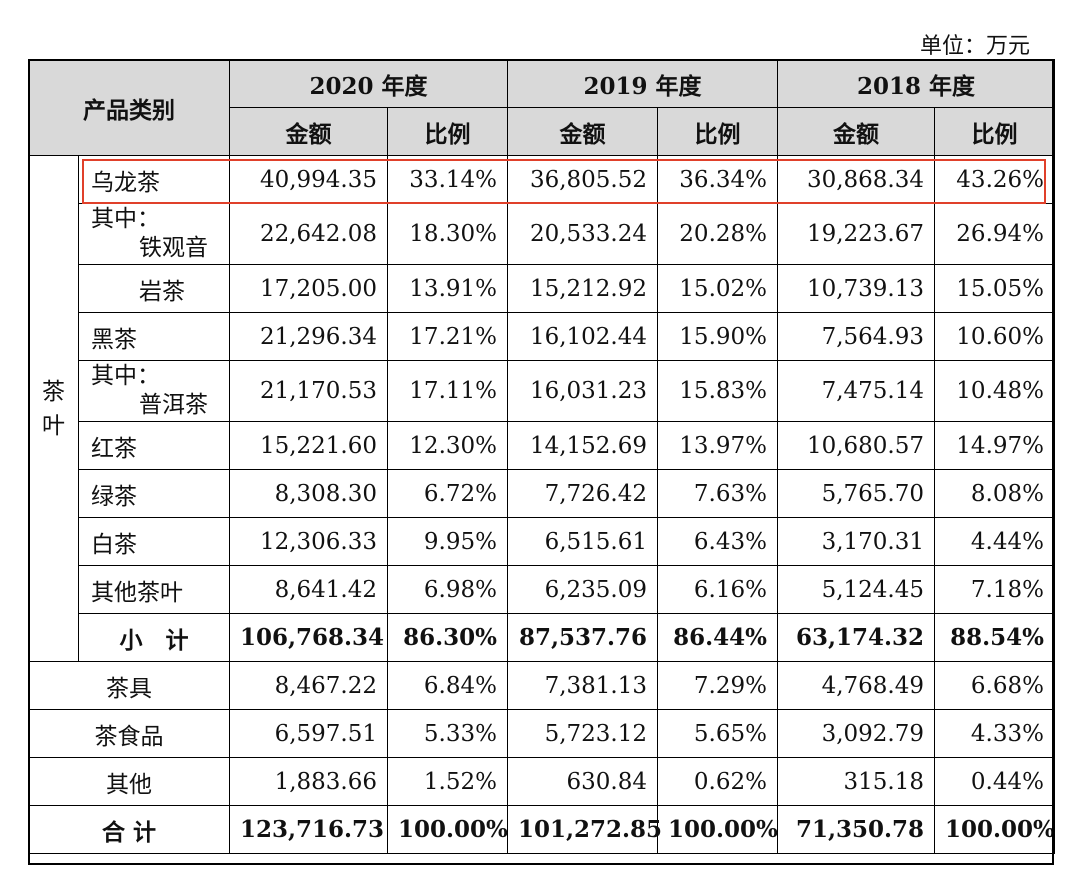 This screenshot has height=878, width=1080. Describe the element at coordinates (447, 589) in the screenshot. I see `cell-value: 6.98%` at that location.